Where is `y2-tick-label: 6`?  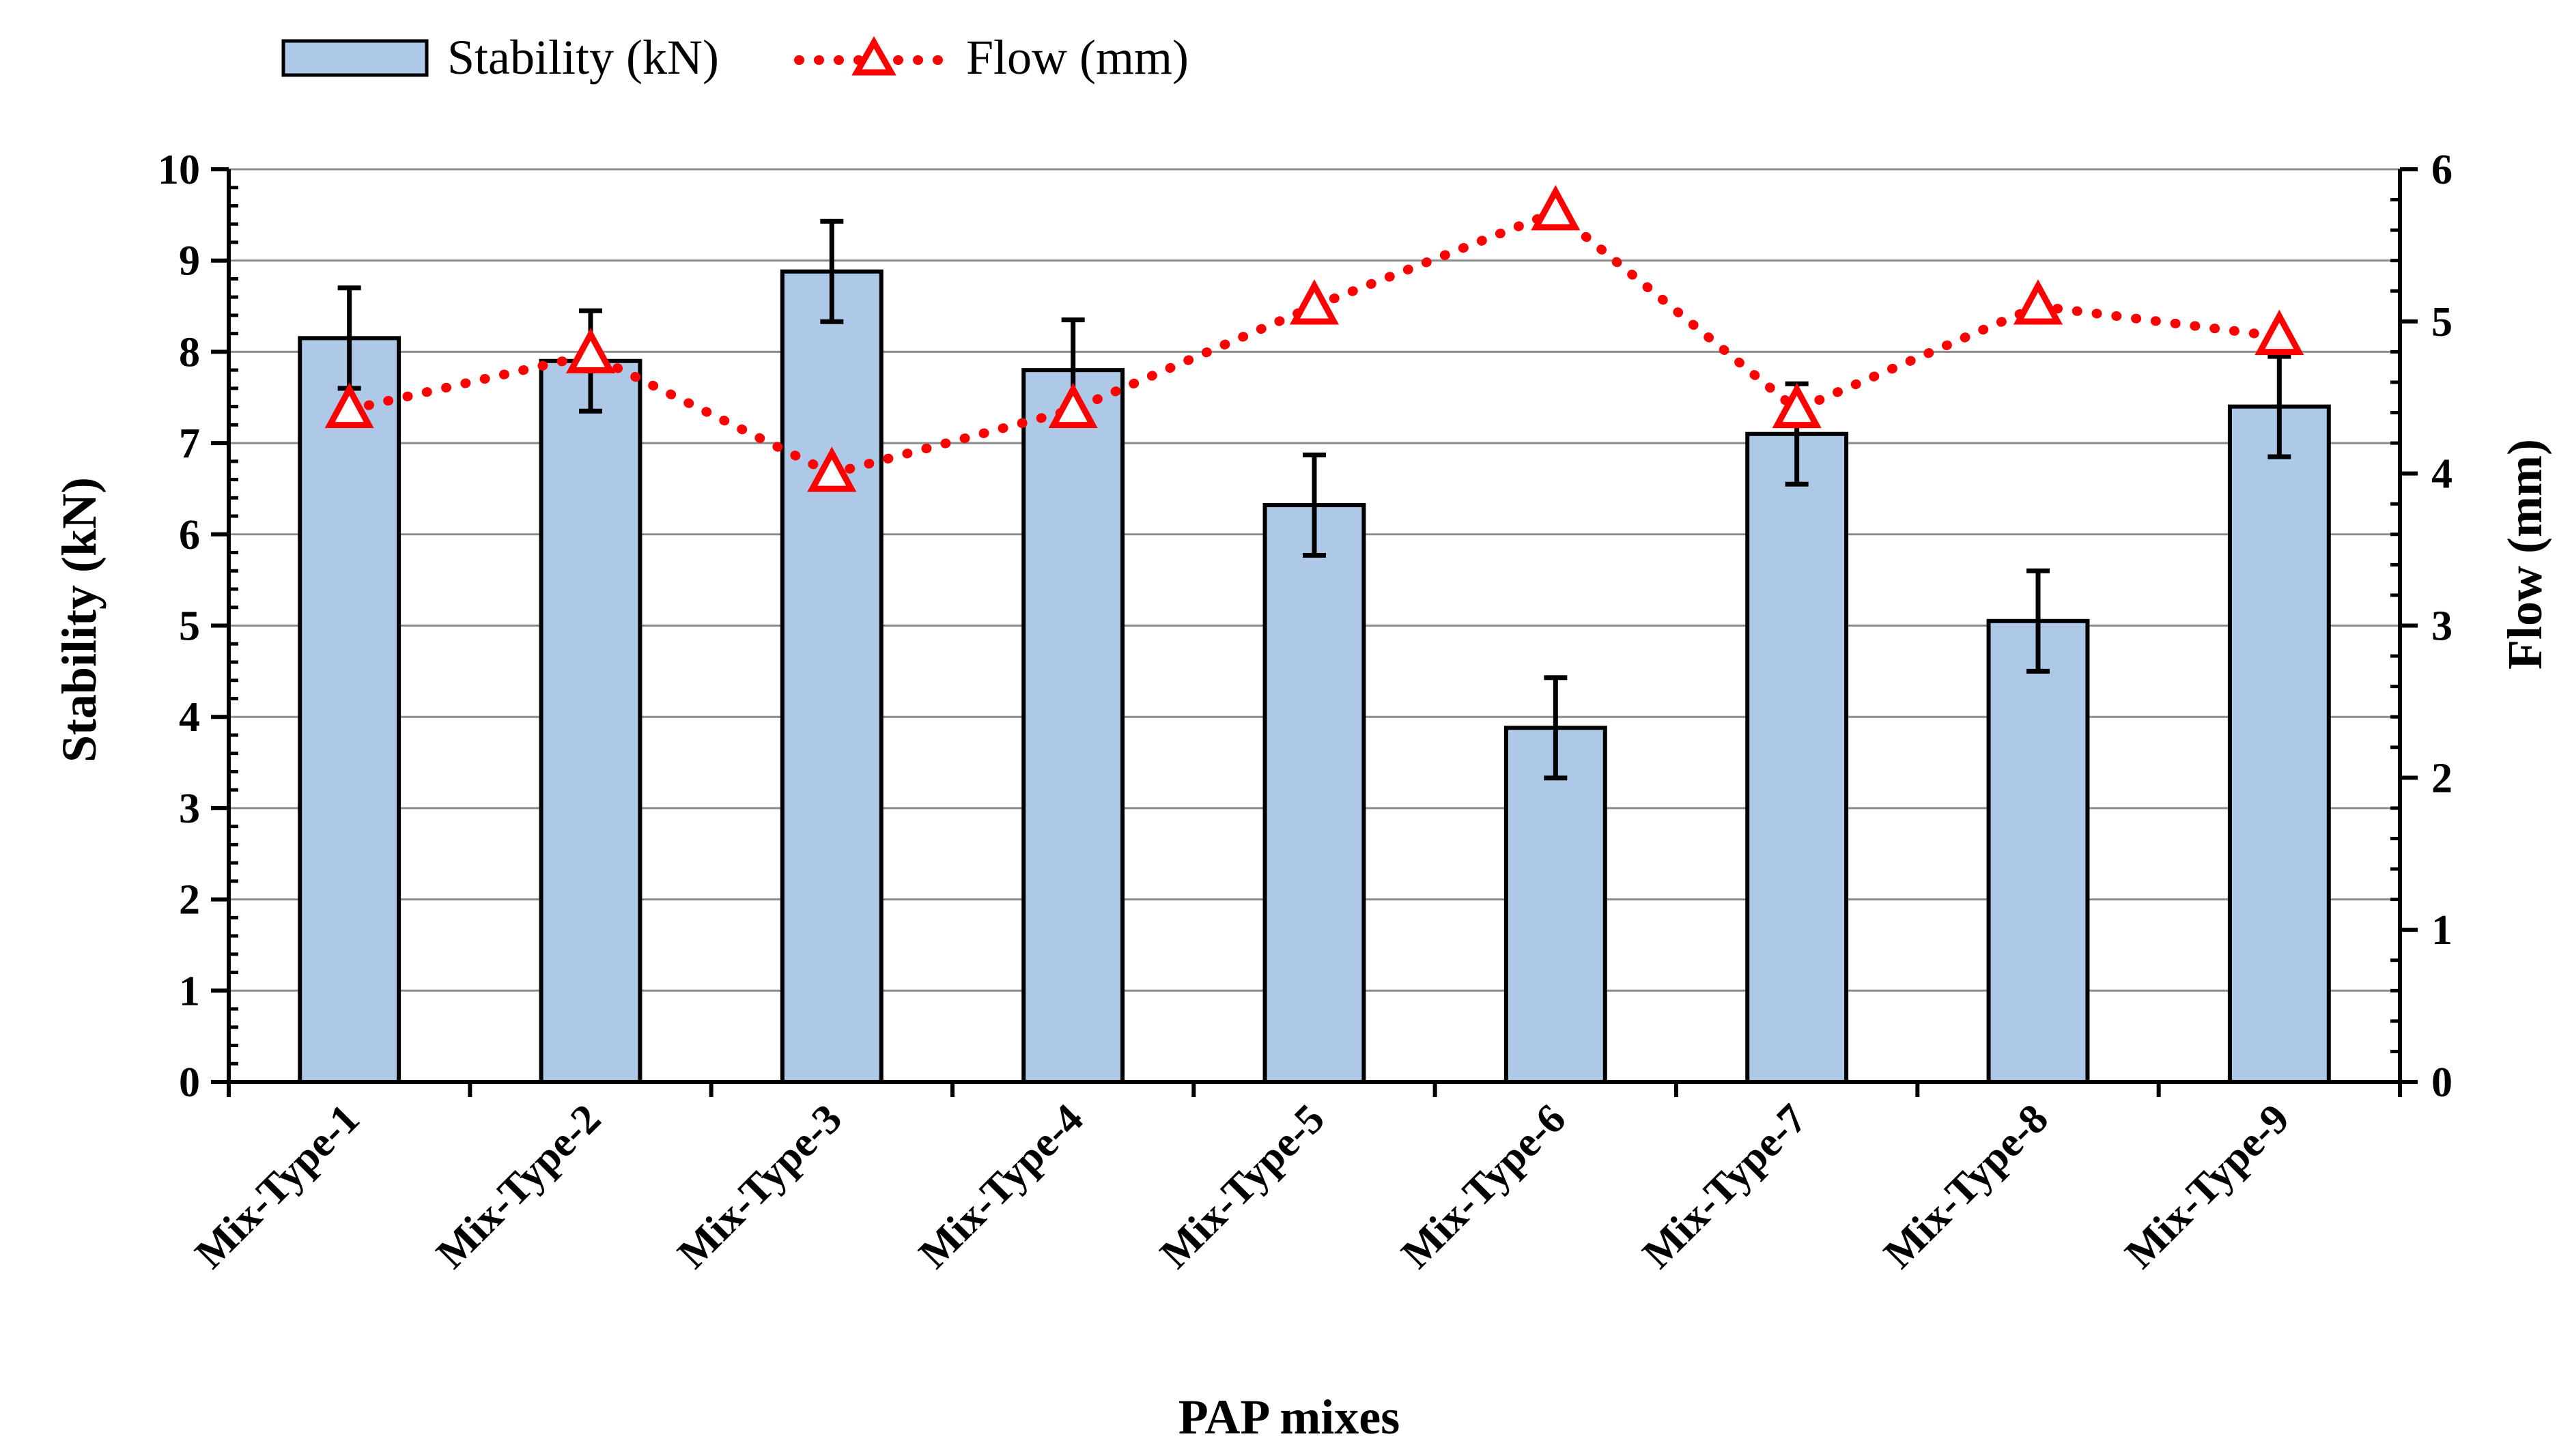 y2-tick-label: 6 is located at coordinates (2442, 170).